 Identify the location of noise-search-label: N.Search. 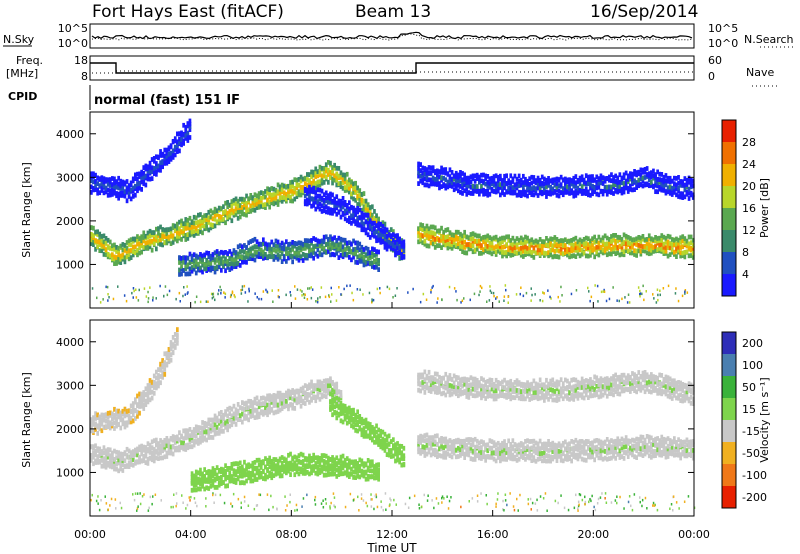
(769, 39).